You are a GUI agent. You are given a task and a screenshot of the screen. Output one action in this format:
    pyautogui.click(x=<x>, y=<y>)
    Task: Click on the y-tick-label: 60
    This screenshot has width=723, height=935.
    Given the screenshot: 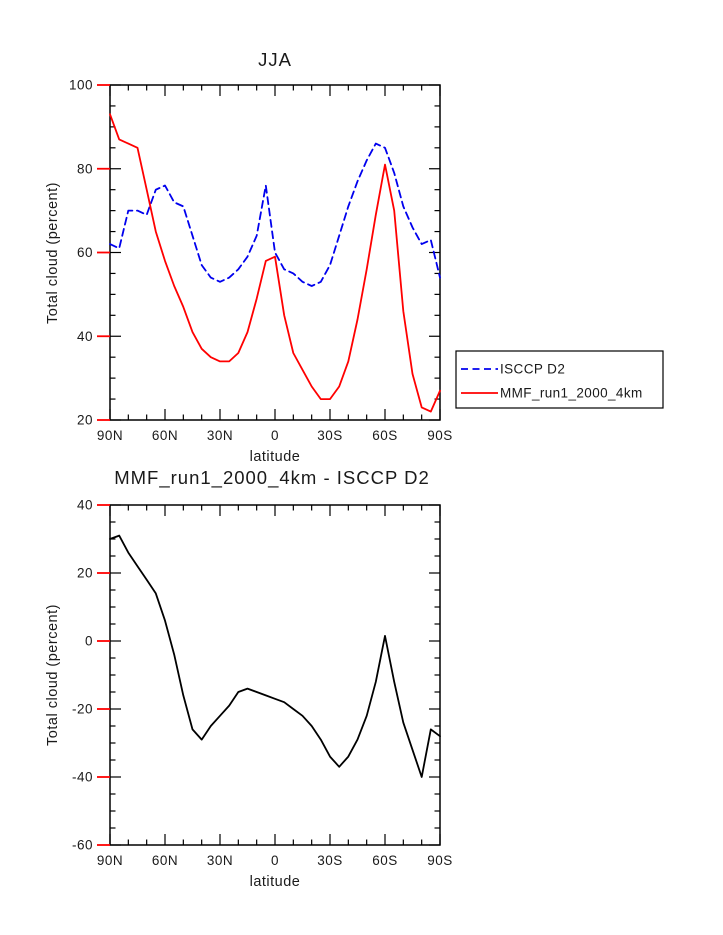 What is the action you would take?
    pyautogui.click(x=85, y=252)
    